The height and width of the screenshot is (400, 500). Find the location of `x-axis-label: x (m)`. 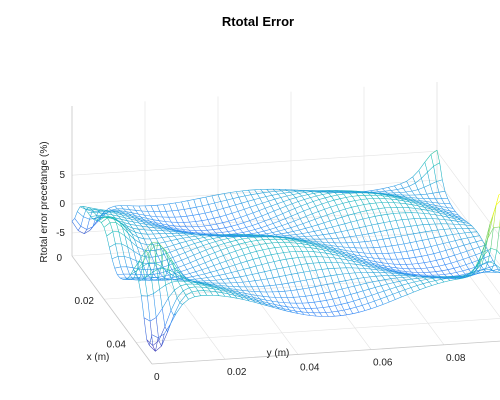

x-axis-label: x (m) is located at coordinates (98, 357).